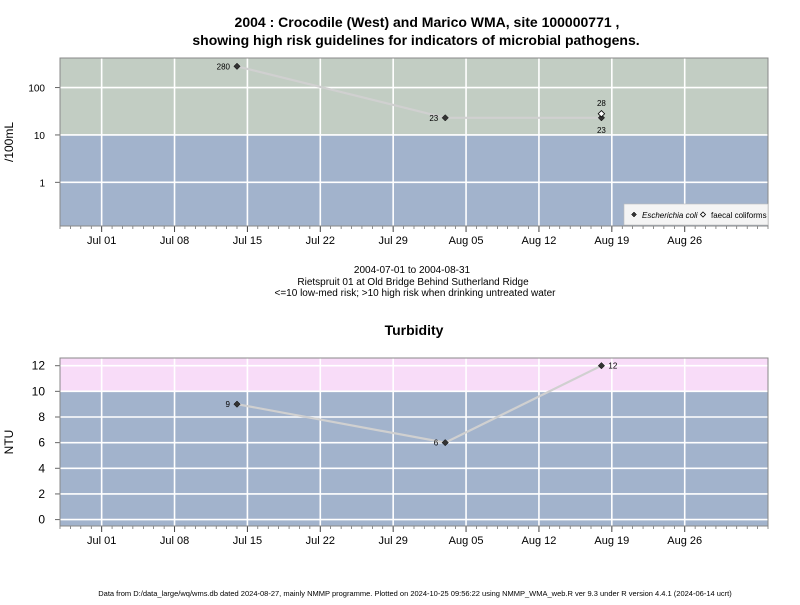 This screenshot has height=605, width=800. Describe the element at coordinates (414, 96) in the screenshot. I see `chart1-high-risk-band` at that location.